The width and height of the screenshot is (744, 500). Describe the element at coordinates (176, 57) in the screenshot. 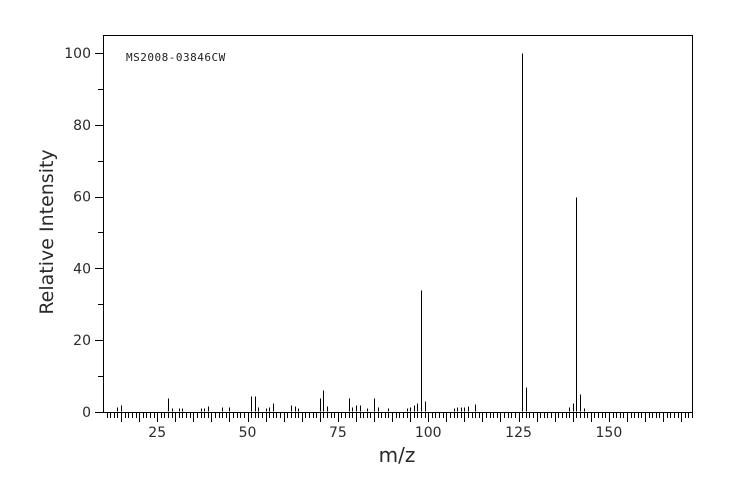

I see `spectrum-id-label: MS2008-03846CW` at that location.